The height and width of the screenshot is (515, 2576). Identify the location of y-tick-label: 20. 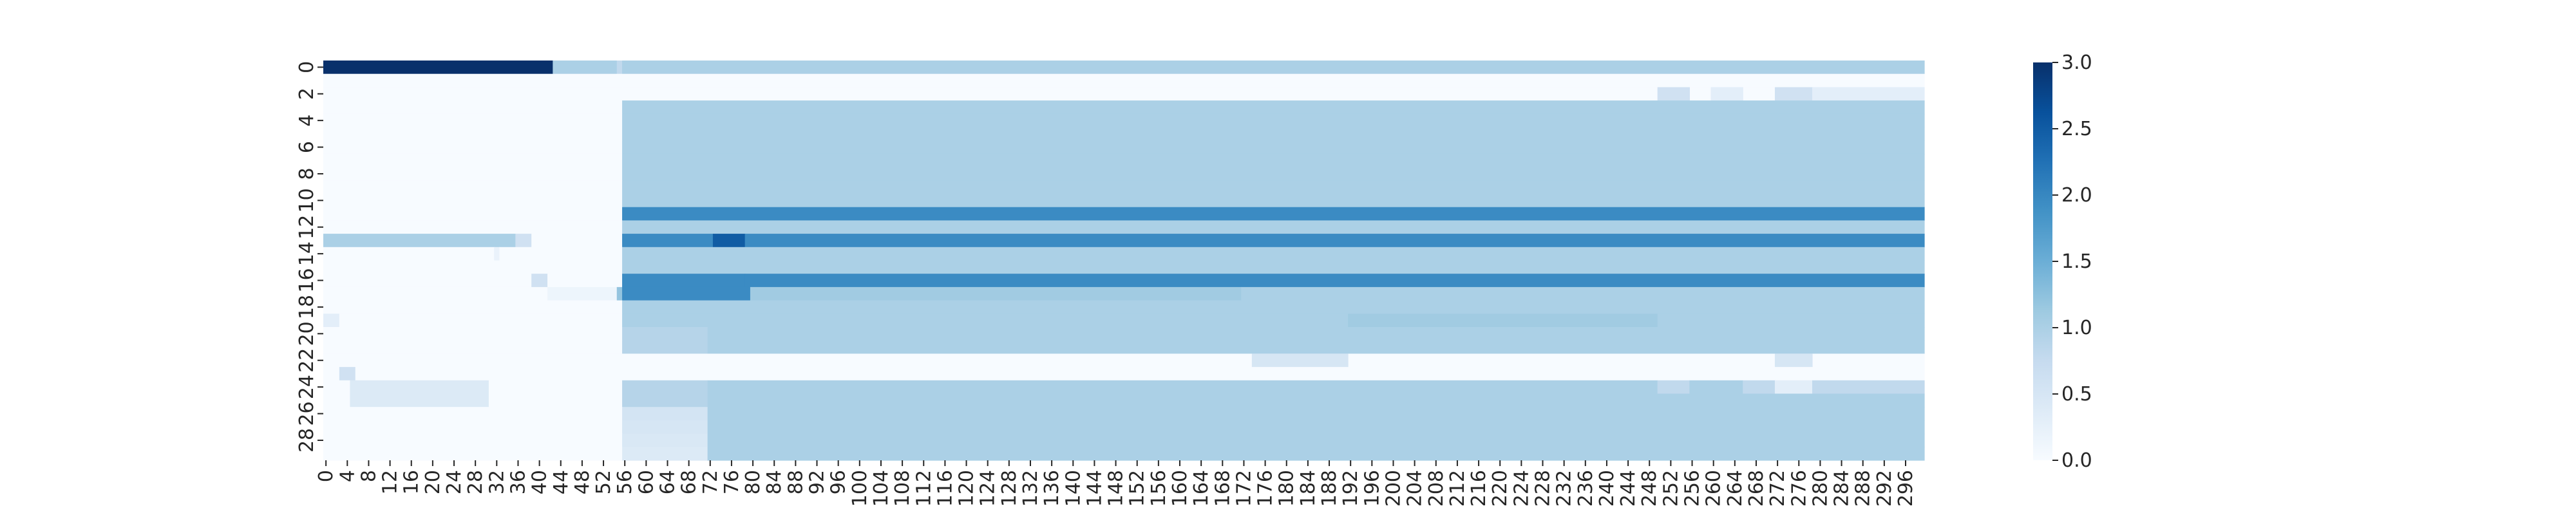
(307, 333).